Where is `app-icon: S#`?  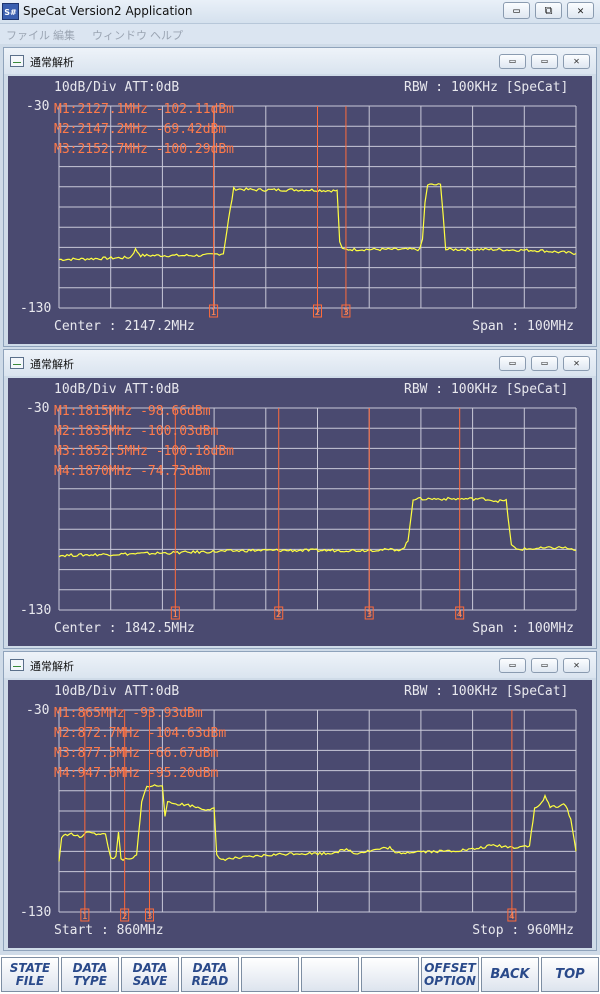
app-icon: S# is located at coordinates (10, 11).